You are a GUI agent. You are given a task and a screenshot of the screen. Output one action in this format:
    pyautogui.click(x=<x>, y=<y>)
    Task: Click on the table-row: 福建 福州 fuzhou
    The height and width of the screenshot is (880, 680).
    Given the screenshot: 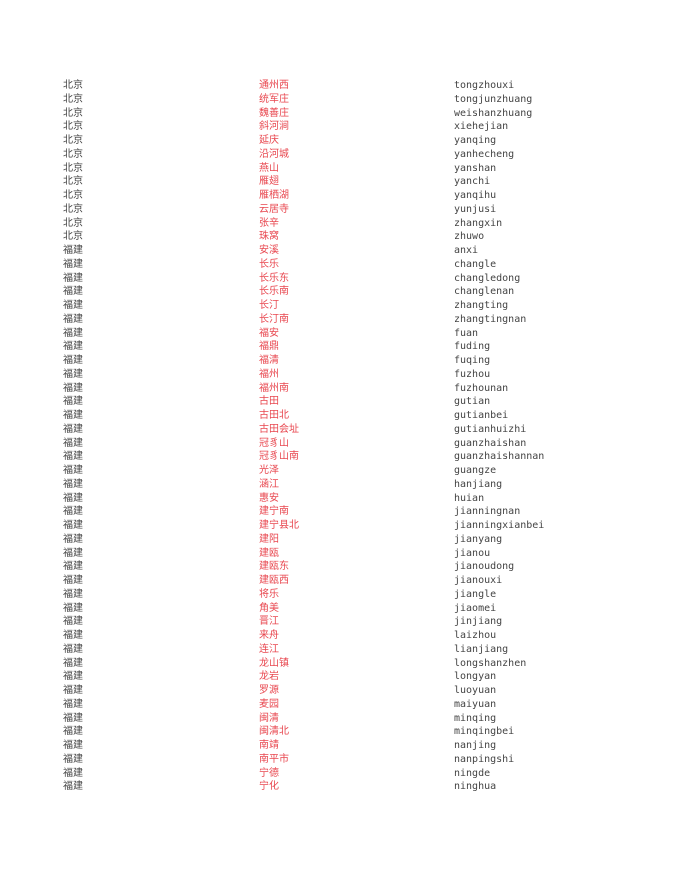 What is the action you would take?
    pyautogui.click(x=340, y=375)
    